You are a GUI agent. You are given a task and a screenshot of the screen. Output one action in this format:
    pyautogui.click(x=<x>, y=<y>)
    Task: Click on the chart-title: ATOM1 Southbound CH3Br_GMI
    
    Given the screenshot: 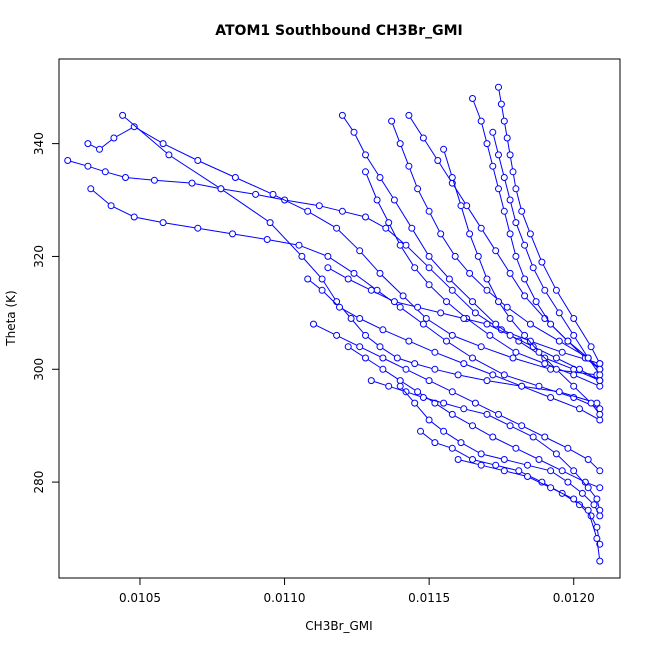 What is the action you would take?
    pyautogui.click(x=338, y=31)
    